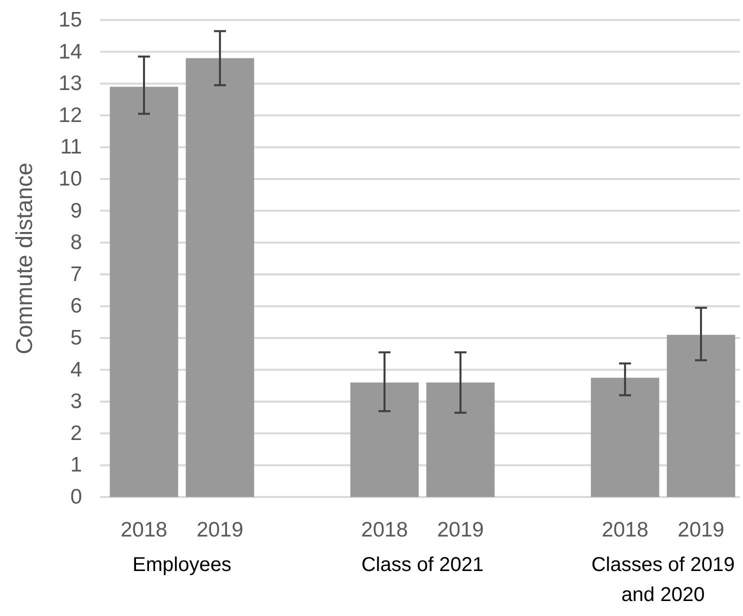  What do you see at coordinates (76, 338) in the screenshot?
I see `y-tick-label: 5` at bounding box center [76, 338].